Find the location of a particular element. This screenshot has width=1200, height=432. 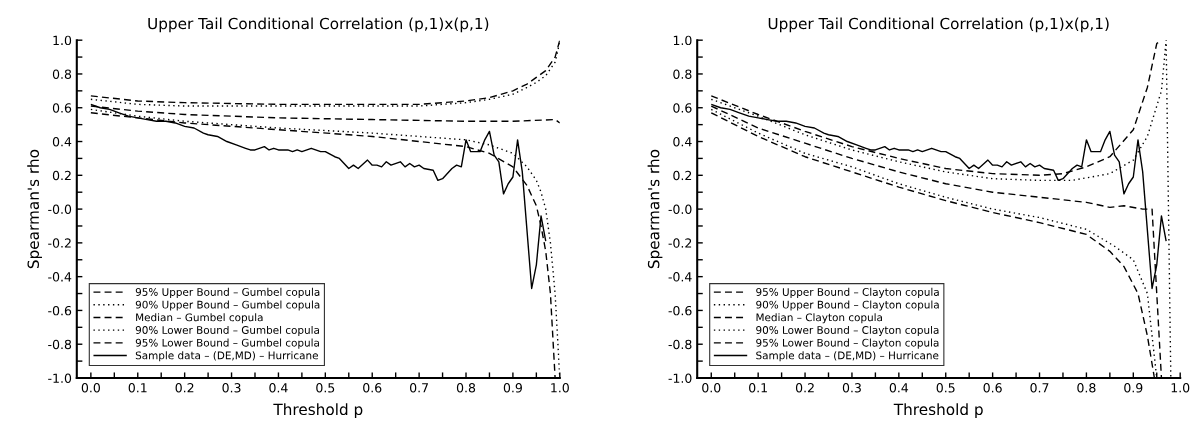

legend-label: 90% Upper Bound – Clayton copula is located at coordinates (847, 305).